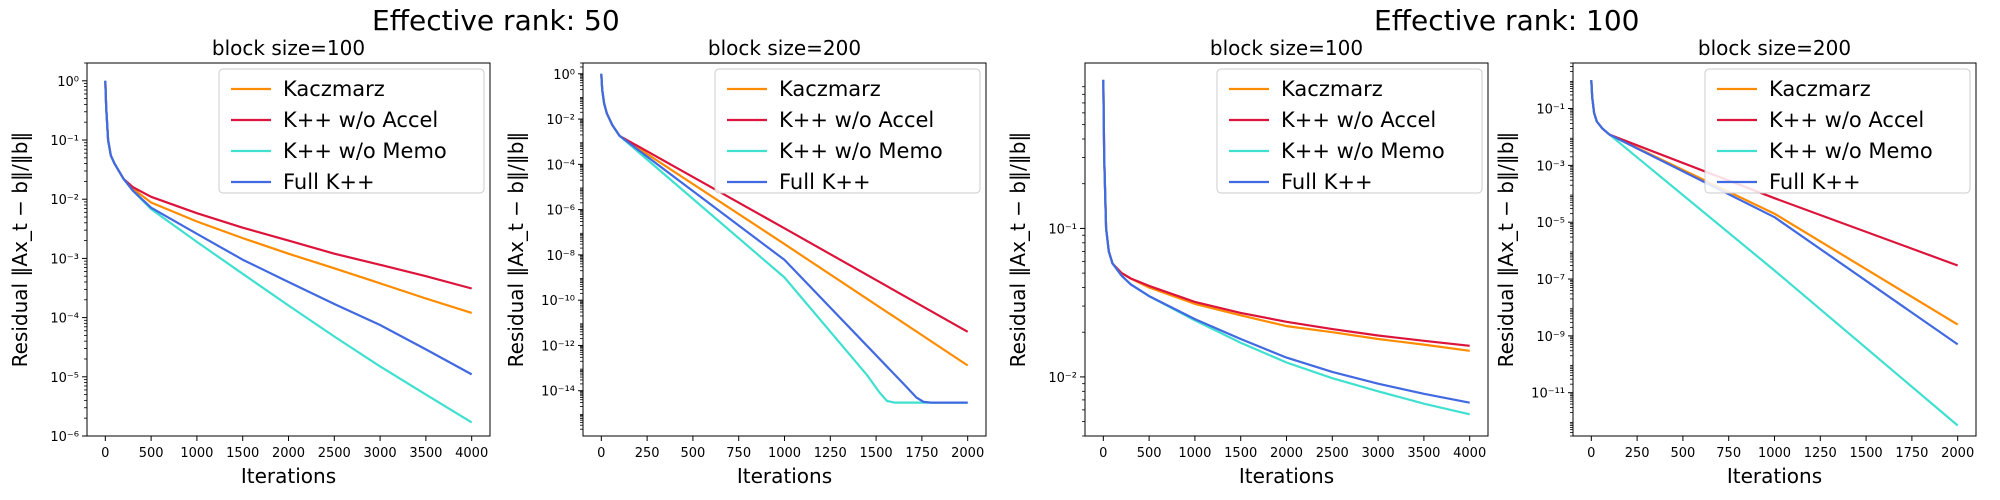  Describe the element at coordinates (560, 256) in the screenshot. I see `y-tick-label: 10⁻⁸` at that location.